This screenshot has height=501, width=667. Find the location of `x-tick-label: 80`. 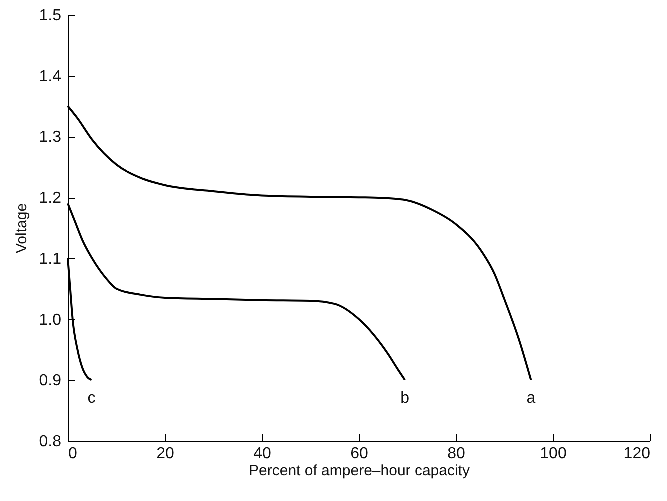

x-tick-label: 80 is located at coordinates (457, 454).